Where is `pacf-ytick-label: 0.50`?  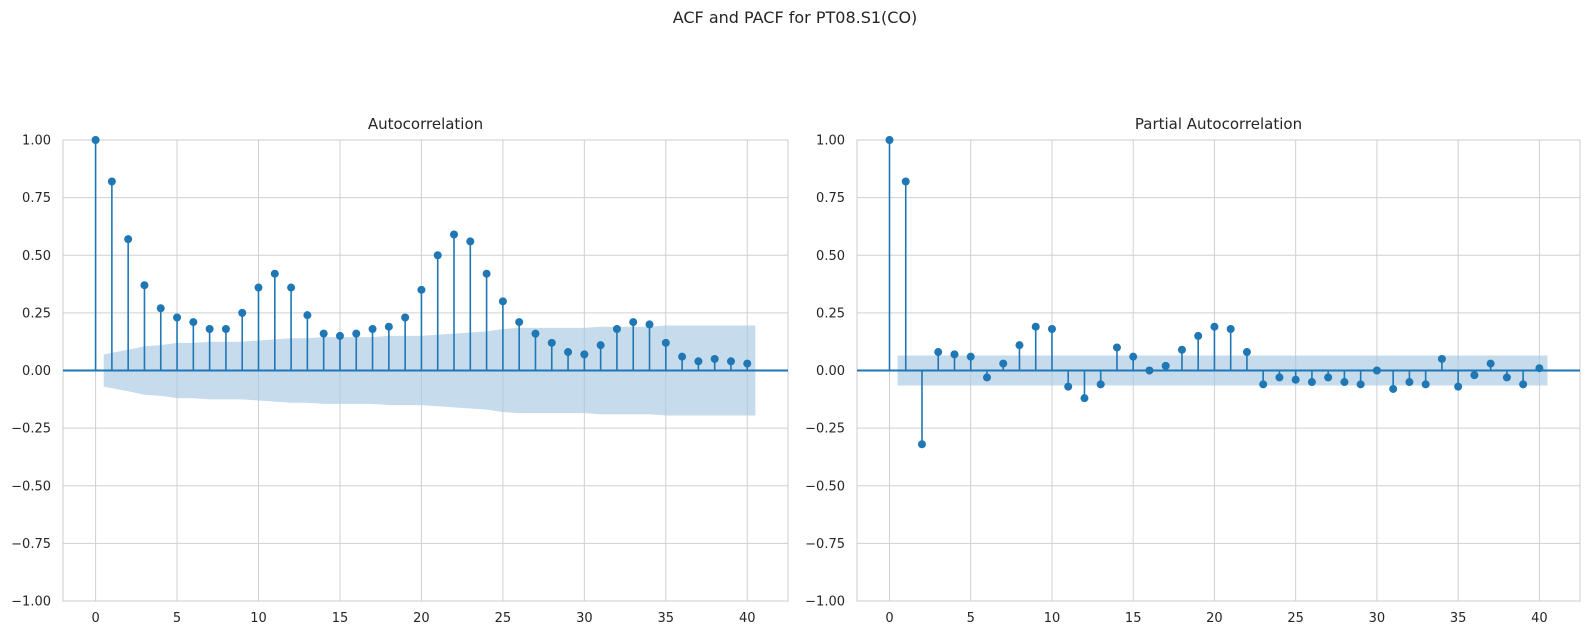
pacf-ytick-label: 0.50 is located at coordinates (830, 256).